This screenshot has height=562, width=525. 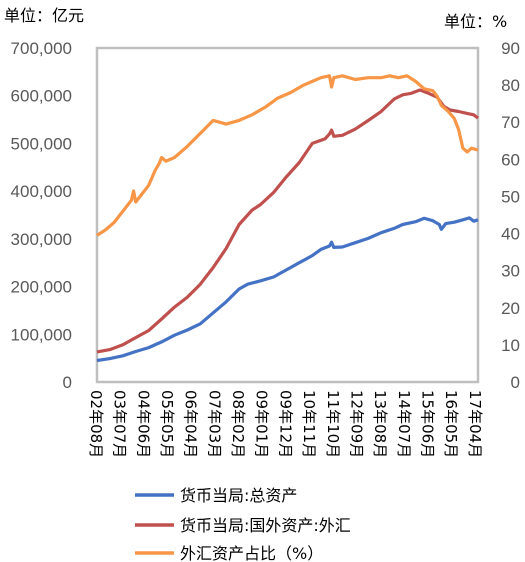 I want to click on right-tick-label: 50, so click(x=510, y=196).